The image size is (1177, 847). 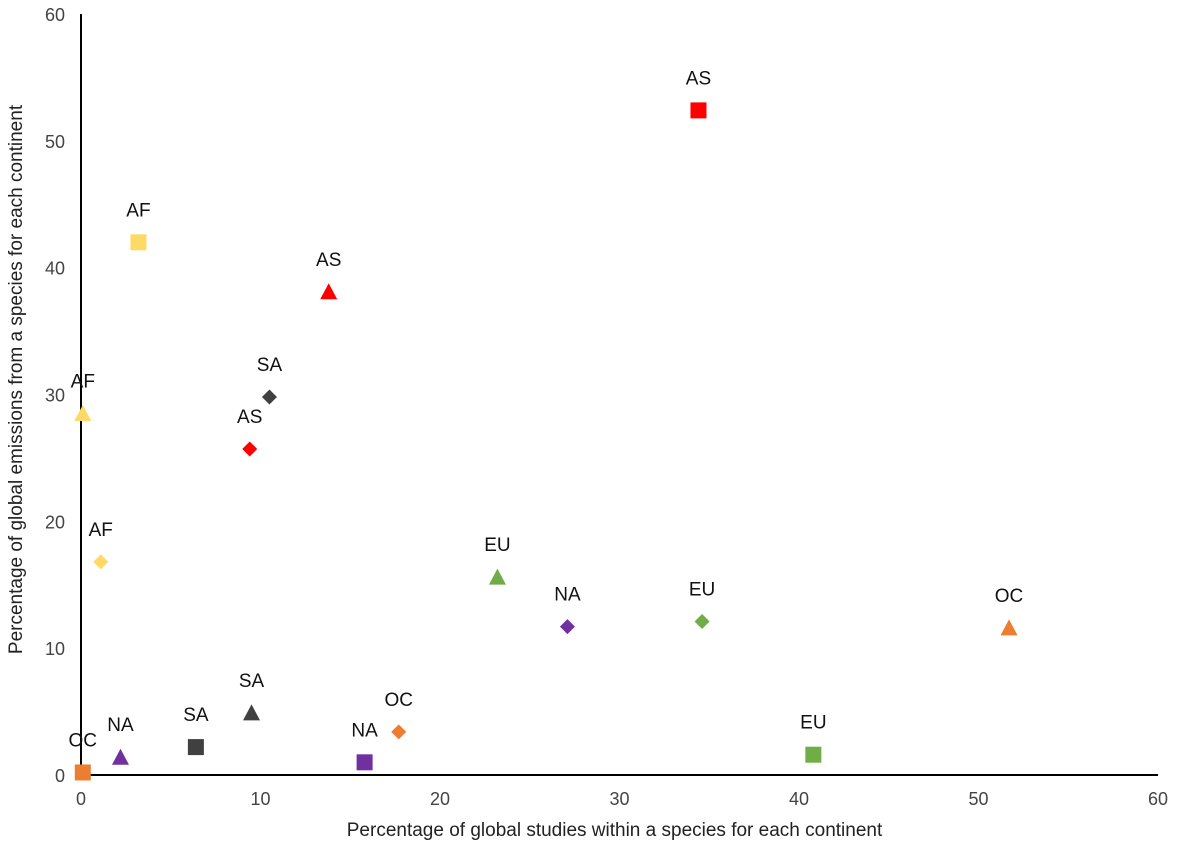 What do you see at coordinates (55, 15) in the screenshot?
I see `y-tick-label: 60` at bounding box center [55, 15].